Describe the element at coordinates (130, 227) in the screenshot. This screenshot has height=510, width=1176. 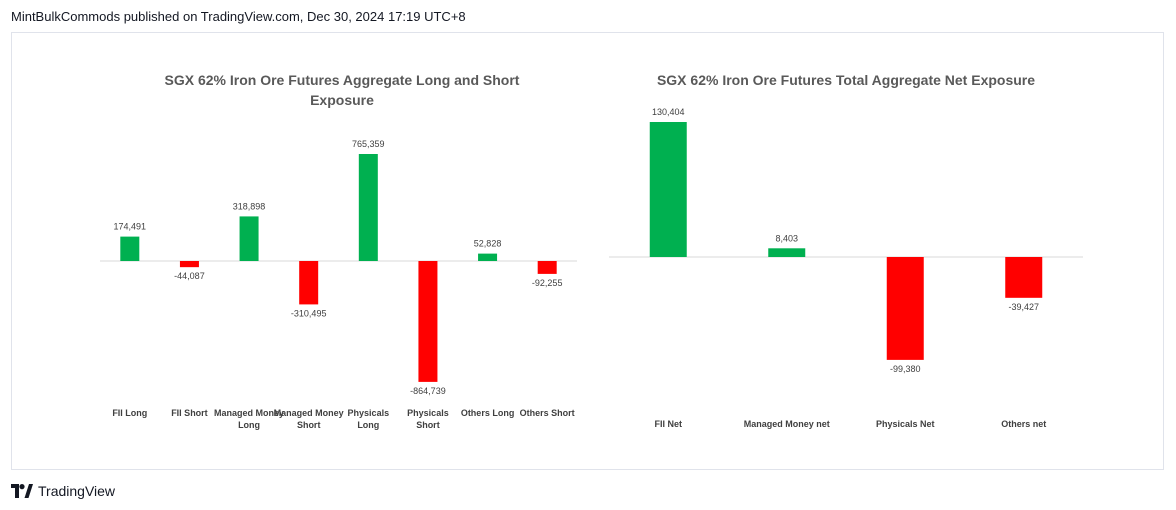
I see `data-label-fii-long: 174,491` at that location.